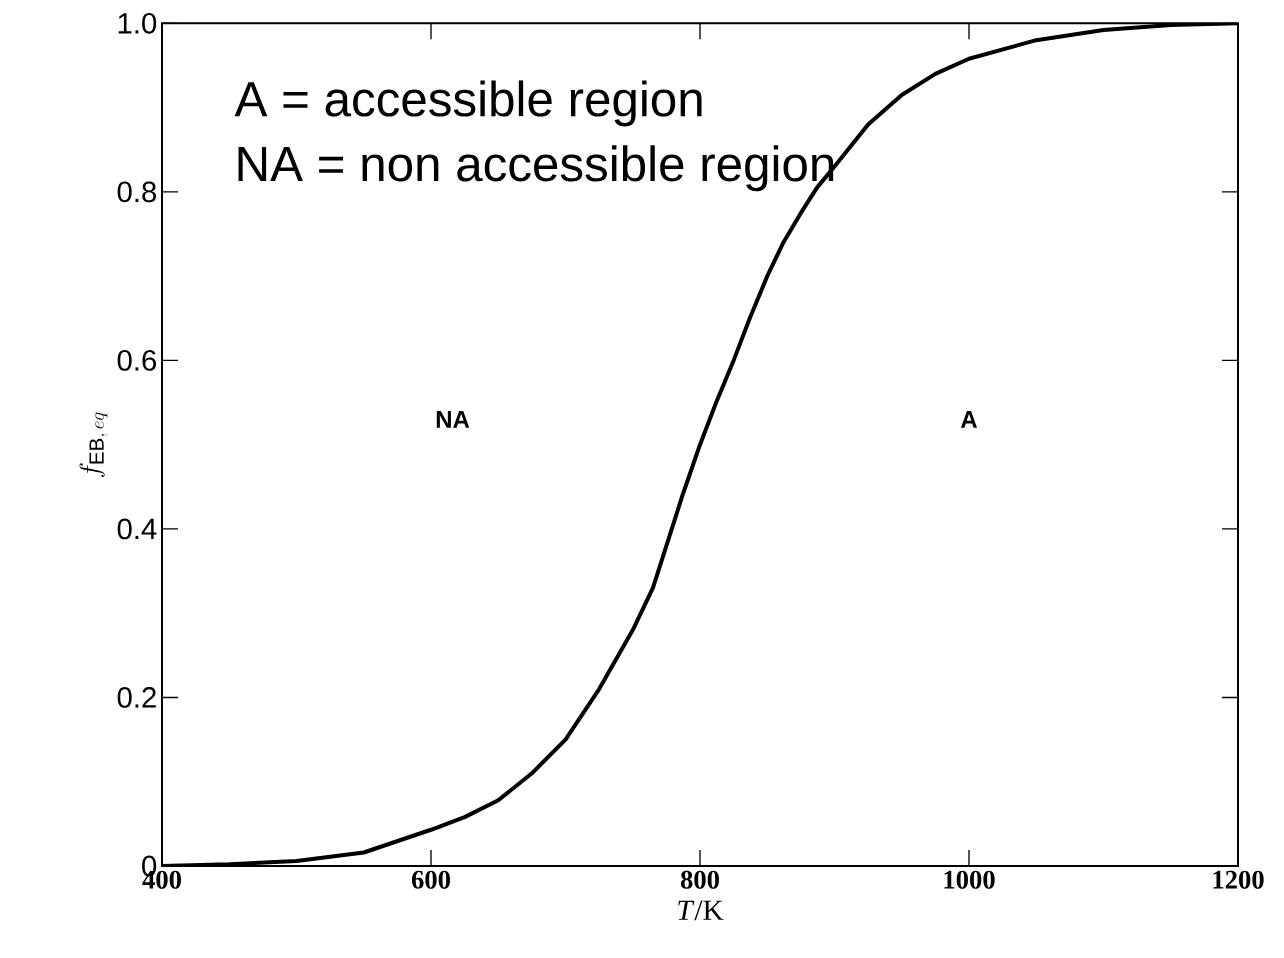  What do you see at coordinates (93, 445) in the screenshot?
I see `y-axis-title: $f_{\mathrm{EB},\,eq}$` at bounding box center [93, 445].